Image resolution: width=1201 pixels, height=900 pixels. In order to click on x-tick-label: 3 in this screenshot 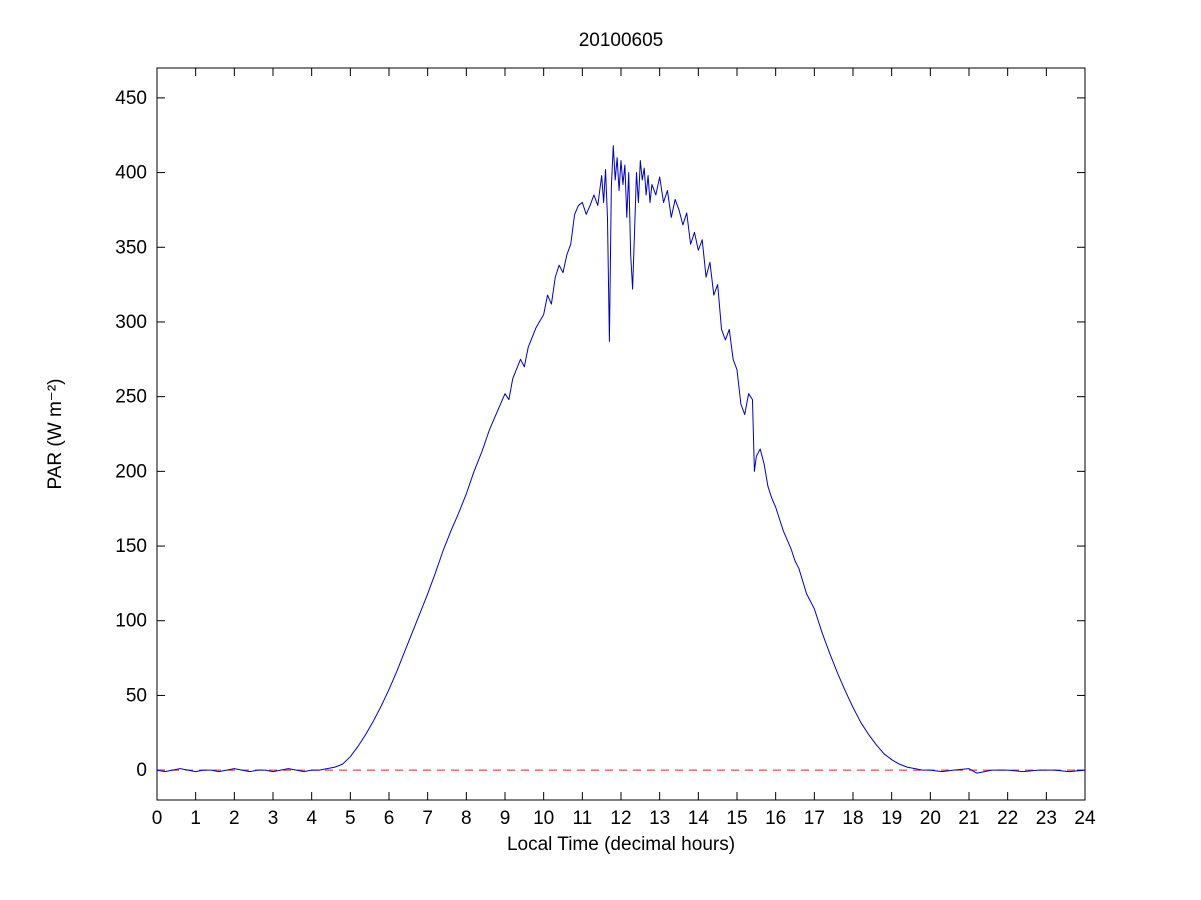, I will do `click(273, 818)`.